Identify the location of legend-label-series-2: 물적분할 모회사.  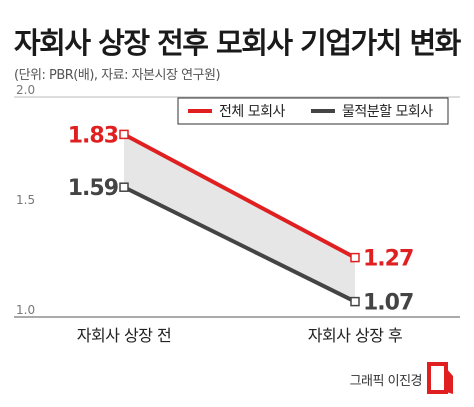
(387, 112).